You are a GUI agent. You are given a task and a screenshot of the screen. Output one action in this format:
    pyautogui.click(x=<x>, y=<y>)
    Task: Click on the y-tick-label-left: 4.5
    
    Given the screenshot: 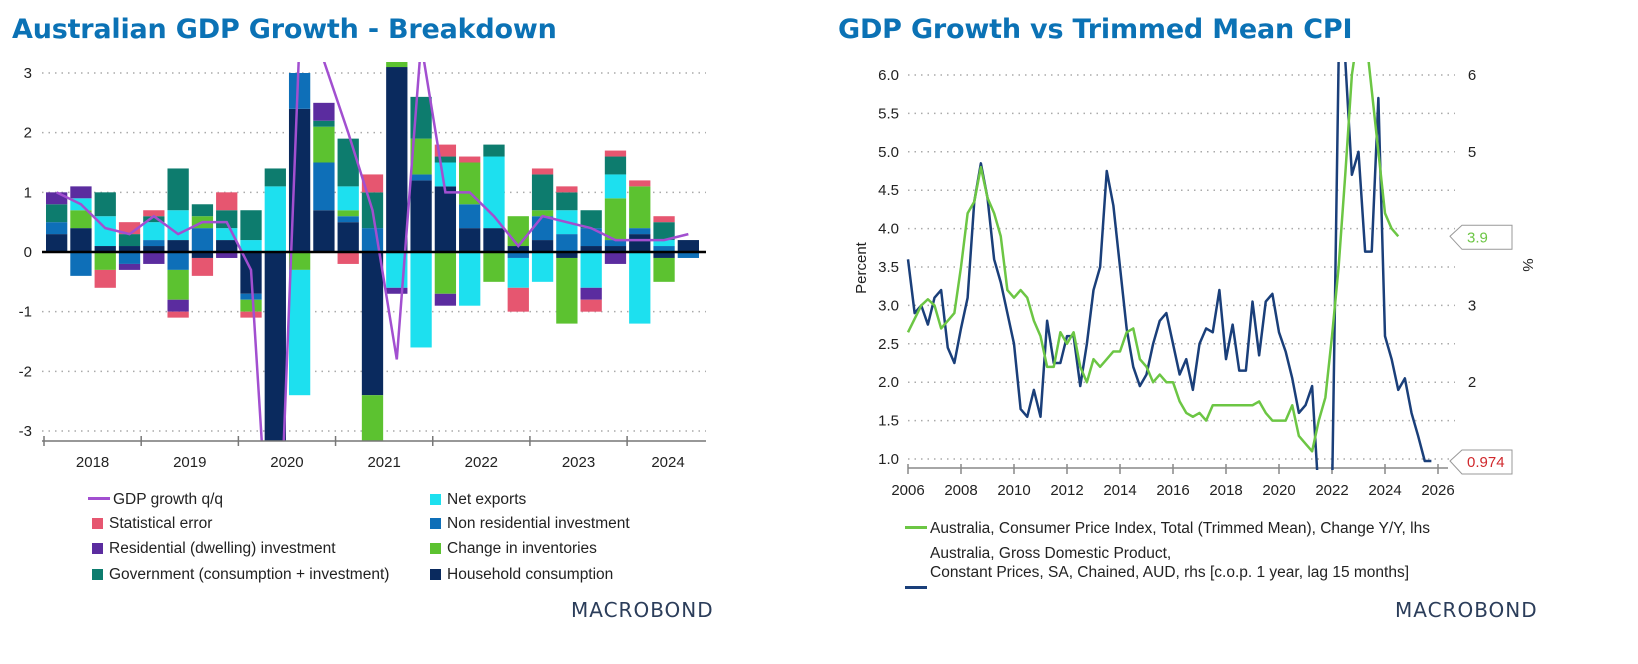 What is the action you would take?
    pyautogui.click(x=888, y=190)
    